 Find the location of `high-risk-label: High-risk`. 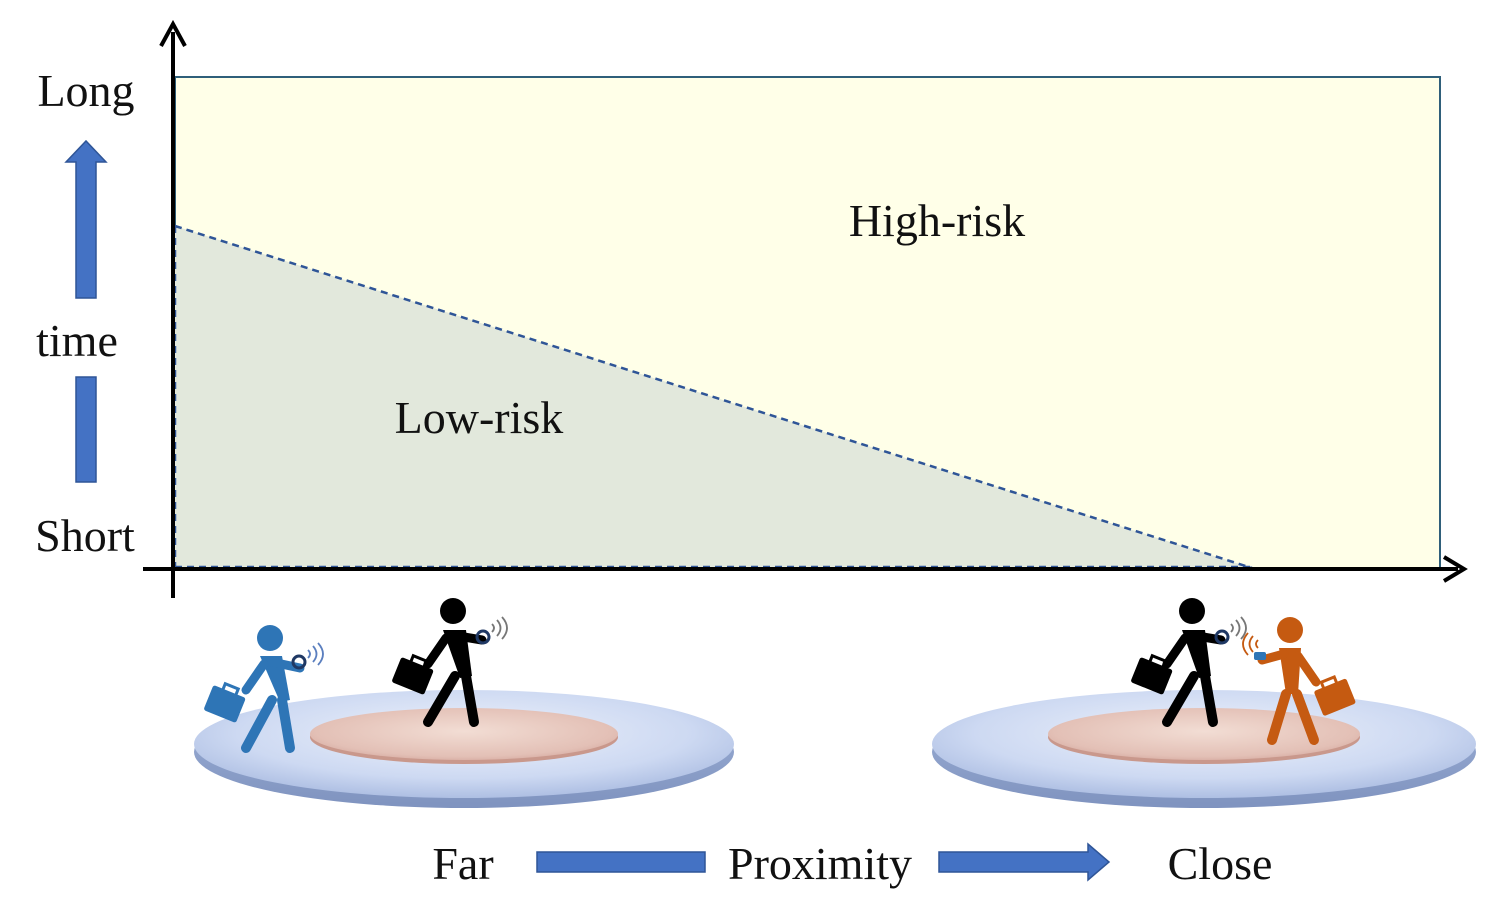

high-risk-label: High-risk is located at coordinates (937, 220).